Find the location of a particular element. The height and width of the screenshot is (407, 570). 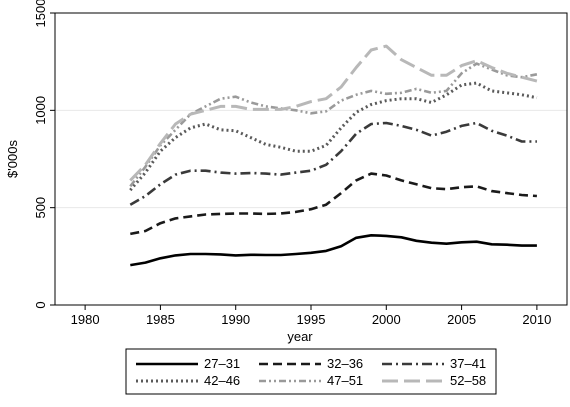

y-axis-title: $'000s is located at coordinates (12, 159).